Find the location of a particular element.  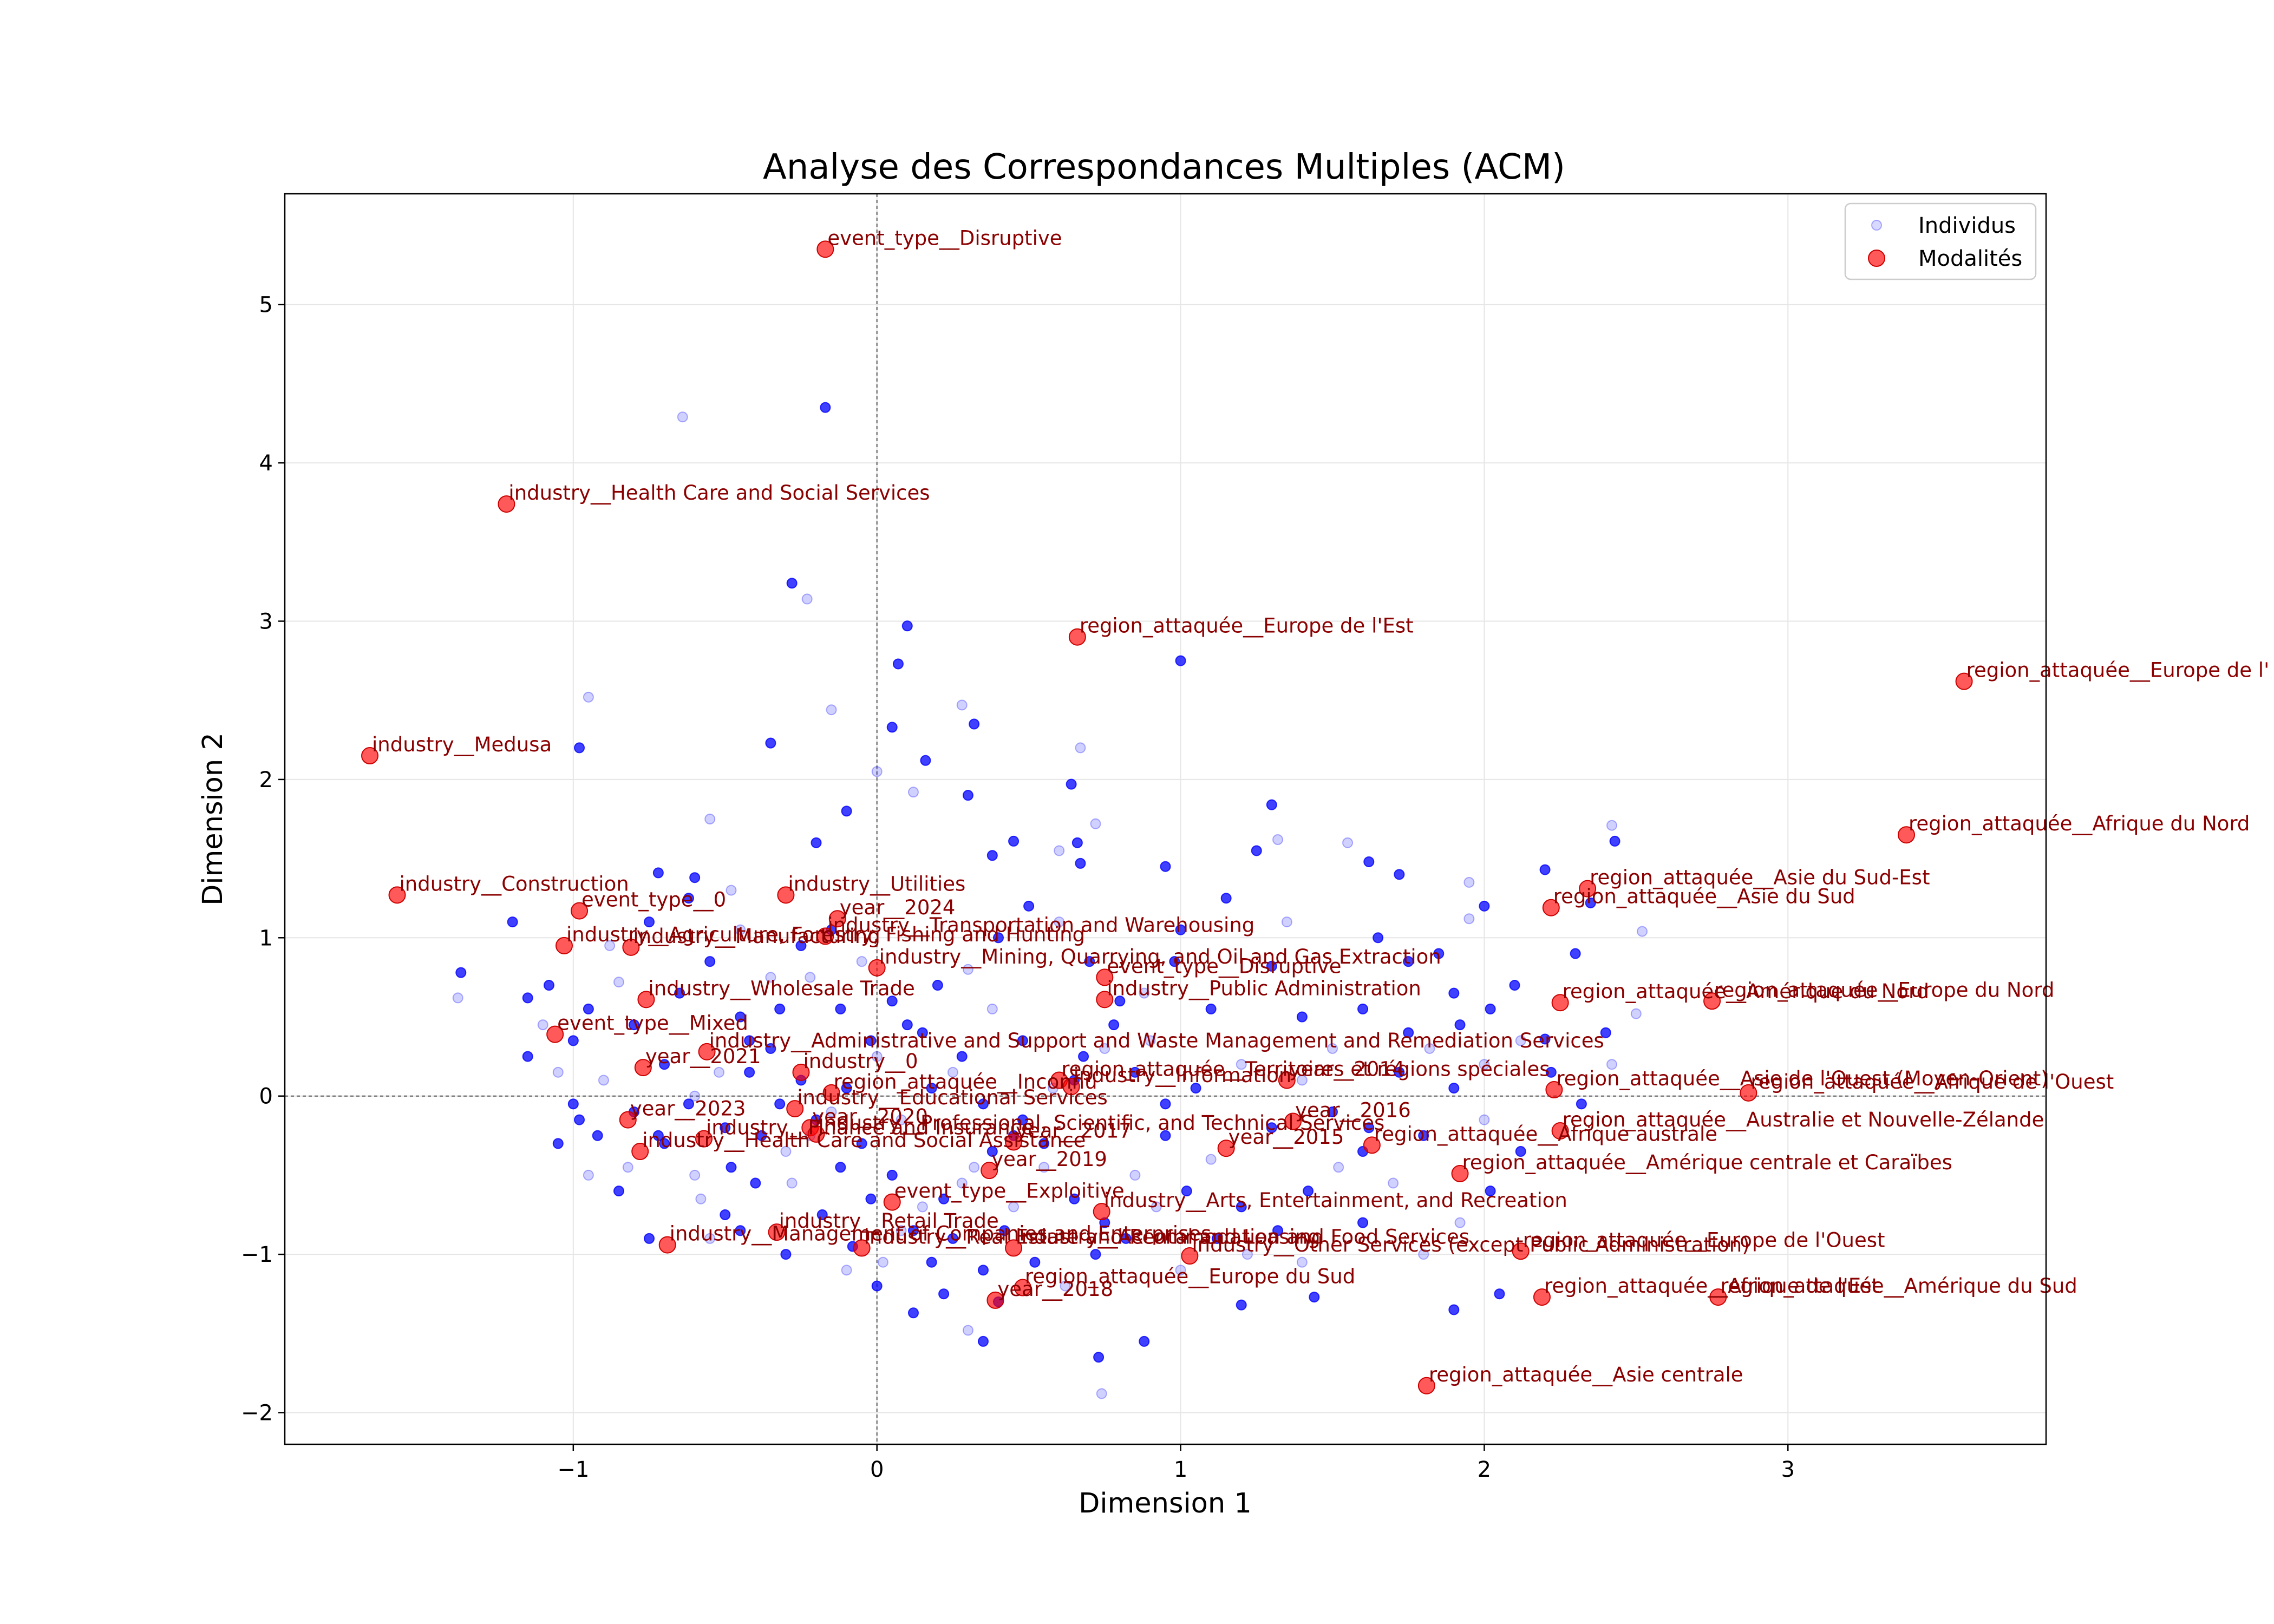

modalite-label: region_attaquée__Afrique du Nord is located at coordinates (2080, 824).